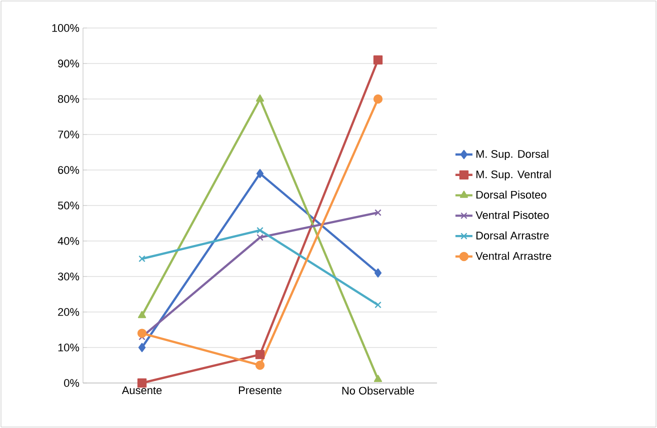 This screenshot has height=428, width=657. Describe the element at coordinates (514, 256) in the screenshot. I see `legend-label: Ventral Arrastre` at that location.